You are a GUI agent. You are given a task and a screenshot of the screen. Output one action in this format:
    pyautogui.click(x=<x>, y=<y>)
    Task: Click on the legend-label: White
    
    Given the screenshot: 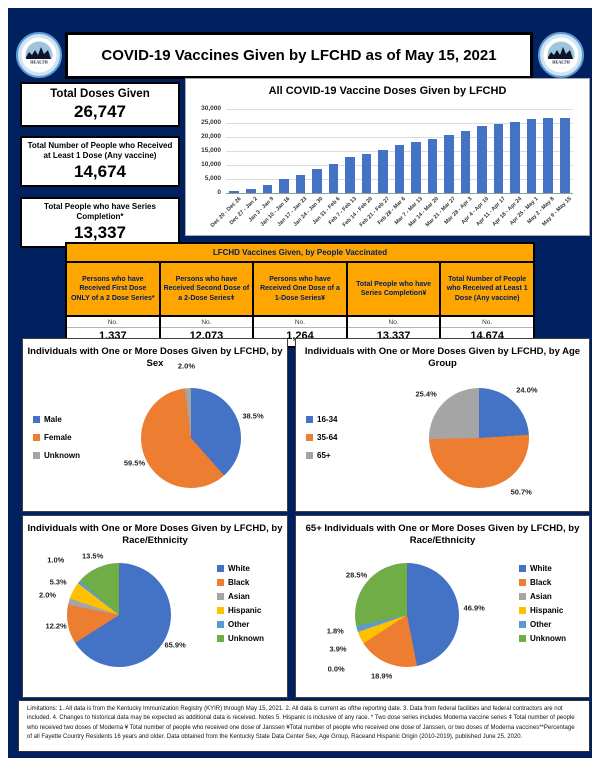 What is the action you would take?
    pyautogui.click(x=239, y=568)
    